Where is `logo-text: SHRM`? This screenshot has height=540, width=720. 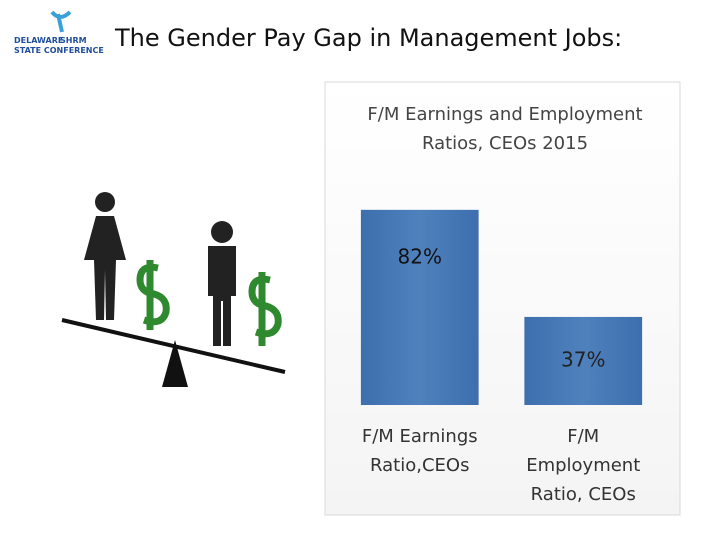
logo-text: SHRM is located at coordinates (73, 40).